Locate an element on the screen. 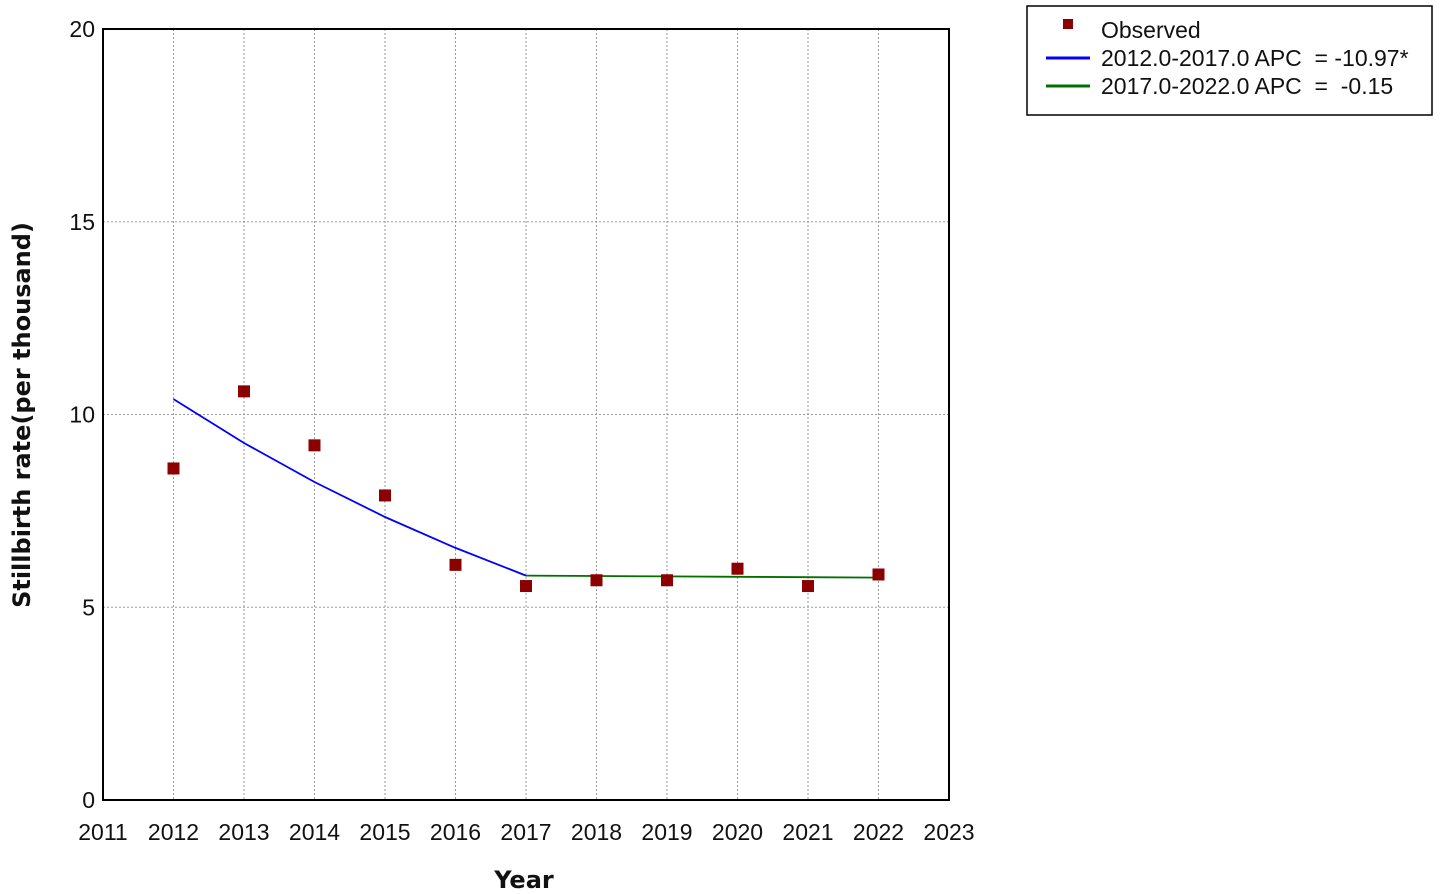 This screenshot has height=894, width=1441. x-tick-label: 2017 is located at coordinates (525, 832).